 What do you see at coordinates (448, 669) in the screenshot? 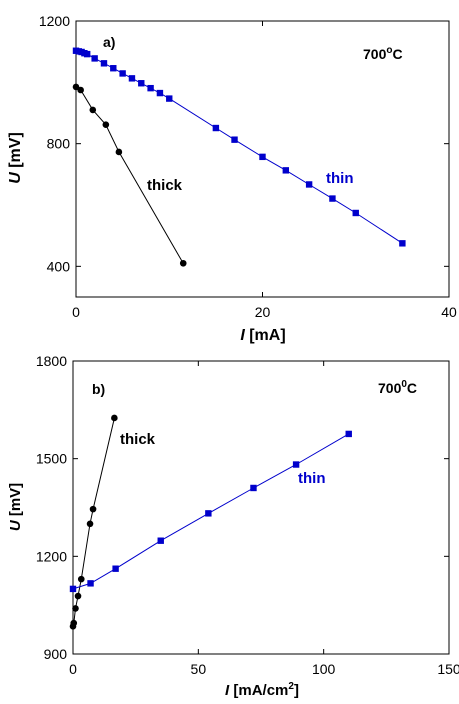
I see `x-tick-label: 150` at bounding box center [448, 669].